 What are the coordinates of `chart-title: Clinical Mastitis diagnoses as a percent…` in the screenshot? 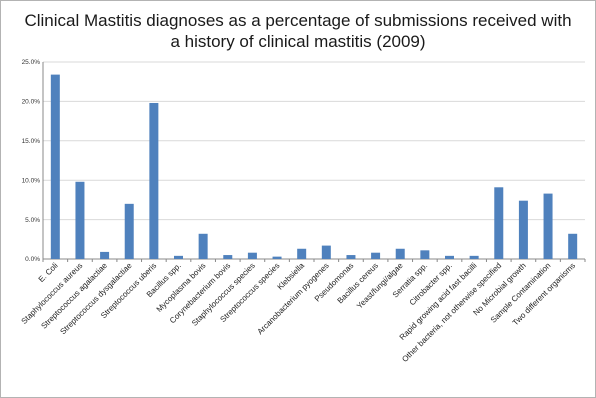 It's located at (298, 31).